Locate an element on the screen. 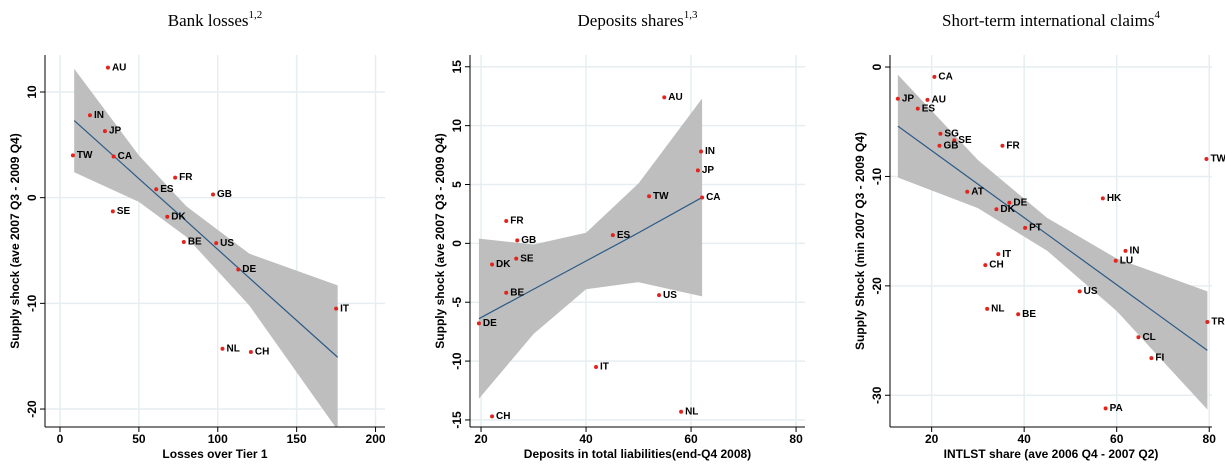 Image resolution: width=1225 pixels, height=470 pixels. x-tick-label: 80 is located at coordinates (796, 439).